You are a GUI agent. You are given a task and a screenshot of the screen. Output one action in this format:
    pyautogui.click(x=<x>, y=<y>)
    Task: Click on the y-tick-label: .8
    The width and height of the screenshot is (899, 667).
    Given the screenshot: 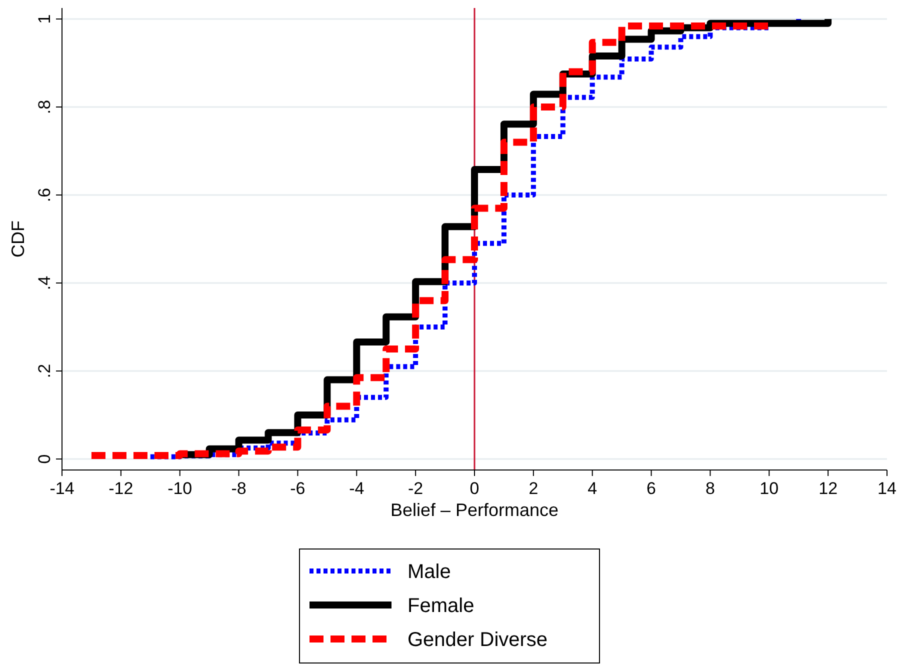 What is the action you would take?
    pyautogui.click(x=44, y=107)
    